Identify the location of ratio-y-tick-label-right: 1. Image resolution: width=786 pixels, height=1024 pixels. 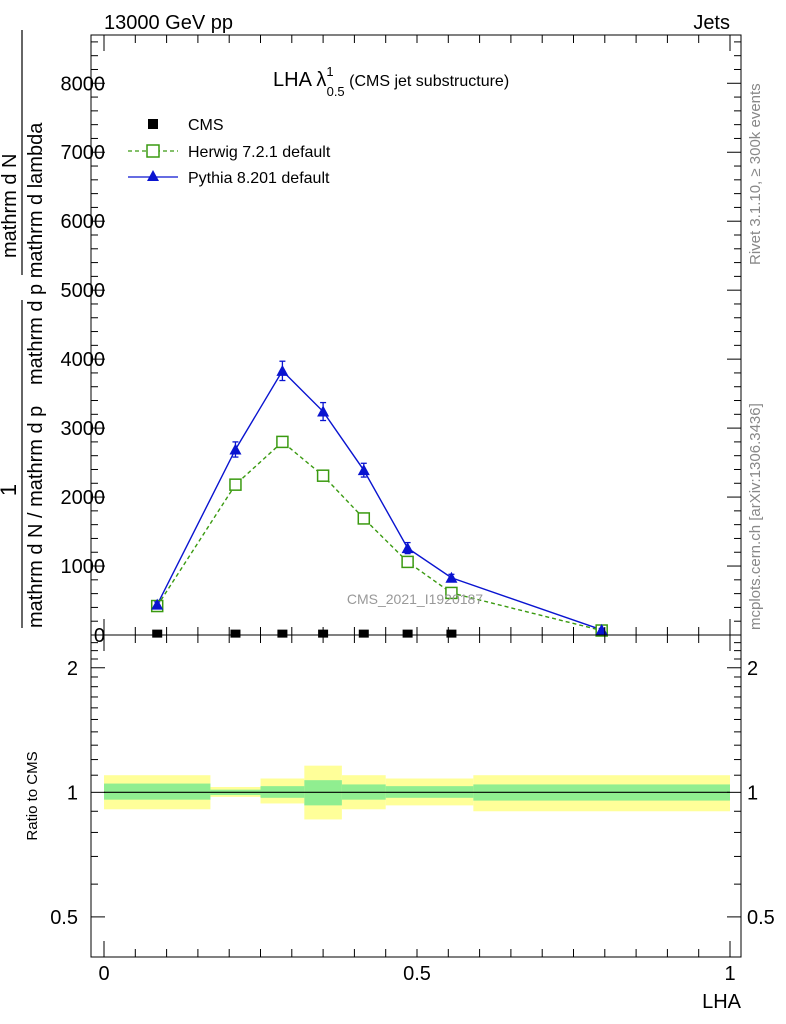
(752, 793).